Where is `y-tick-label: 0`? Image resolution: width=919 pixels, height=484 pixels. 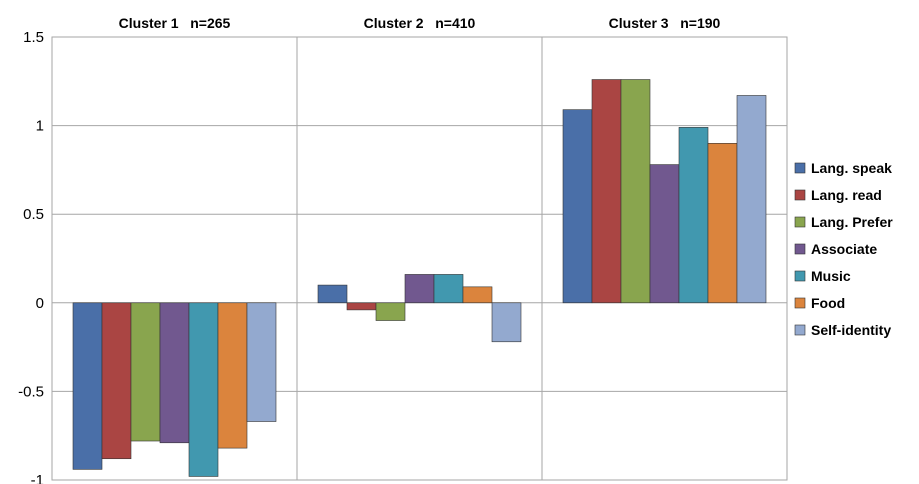
y-tick-label: 0 is located at coordinates (40, 303).